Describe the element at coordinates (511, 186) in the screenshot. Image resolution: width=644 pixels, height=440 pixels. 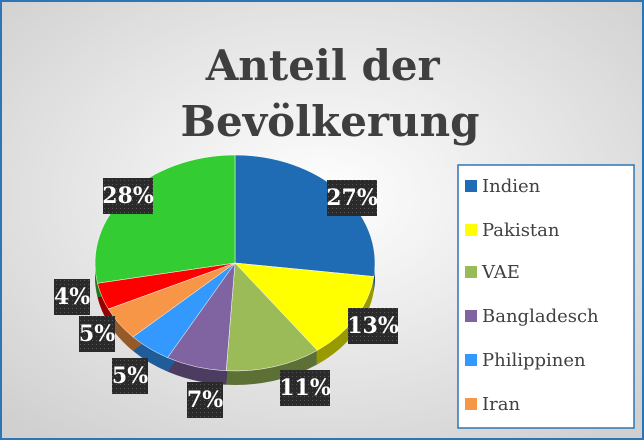
I see `legend-label: Indien` at that location.